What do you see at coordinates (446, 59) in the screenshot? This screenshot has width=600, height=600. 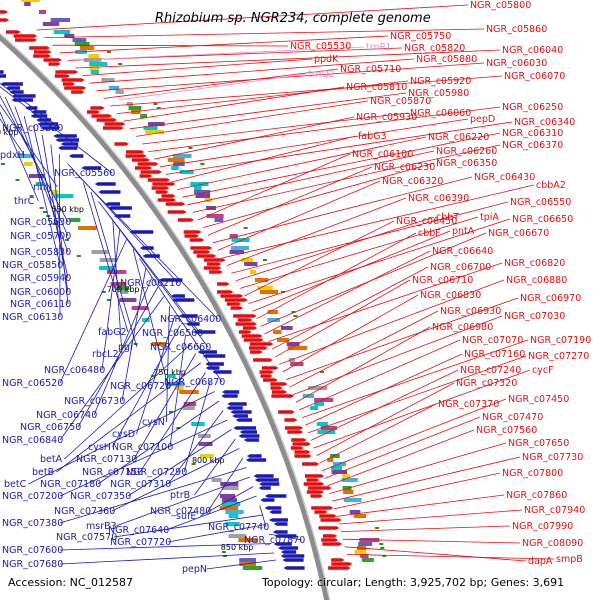 I see `gene-label-forward: NGR_c05880` at bounding box center [446, 59].